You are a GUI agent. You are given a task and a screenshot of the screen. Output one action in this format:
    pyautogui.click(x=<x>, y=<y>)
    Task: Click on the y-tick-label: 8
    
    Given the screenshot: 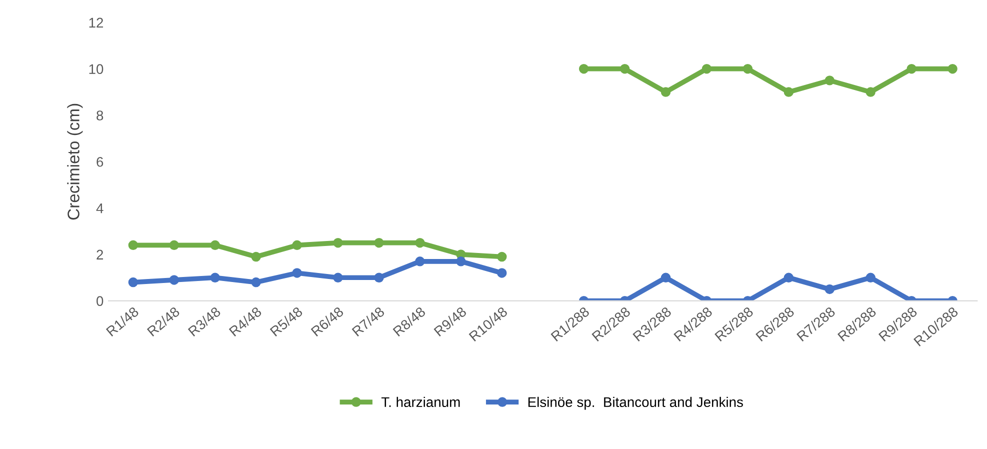 What is the action you would take?
    pyautogui.click(x=100, y=115)
    